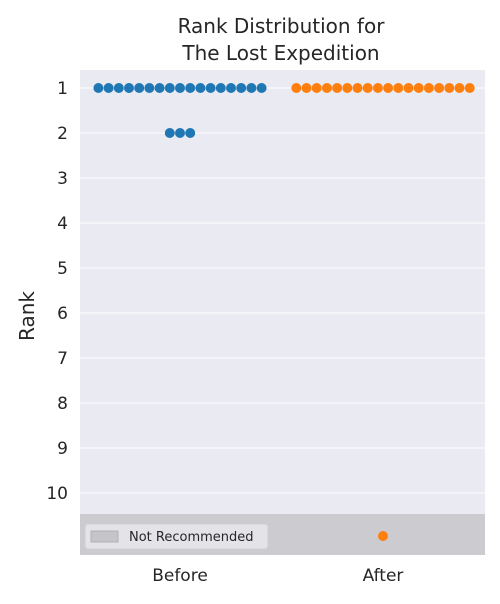 Image resolution: width=500 pixels, height=604 pixels. Describe the element at coordinates (62, 224) in the screenshot. I see `y-tick-label-4: 4` at that location.